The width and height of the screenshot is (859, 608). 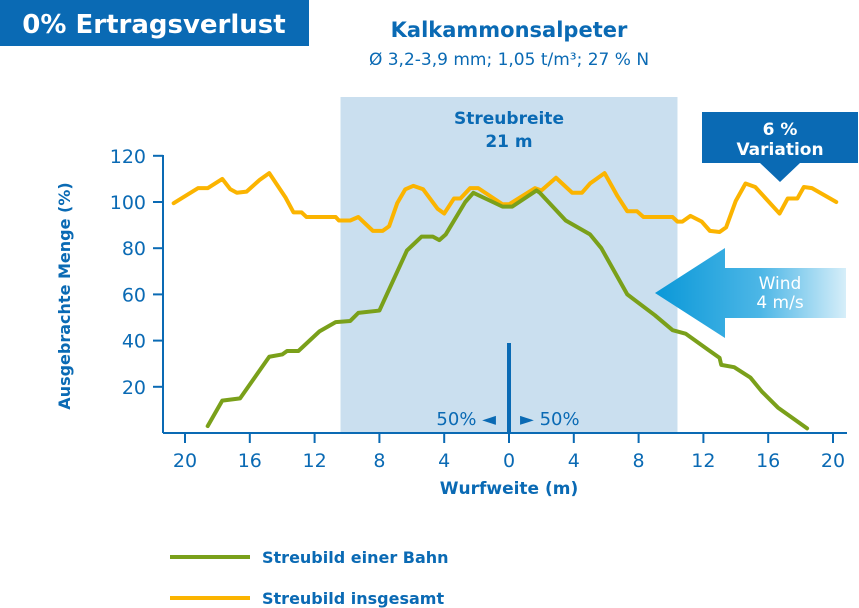 What do you see at coordinates (505, 203) in the screenshot?
I see `series-line-streubild-insgesamt` at bounding box center [505, 203].